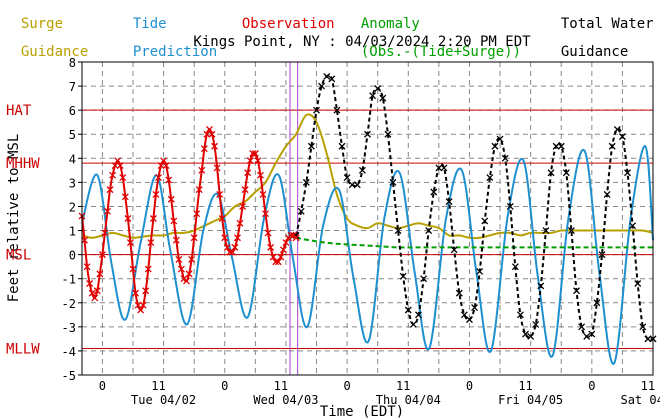 This screenshot has width=660, height=420. Describe the element at coordinates (14, 218) in the screenshot. I see `y-axis-label: Feet relative to MSL` at that location.